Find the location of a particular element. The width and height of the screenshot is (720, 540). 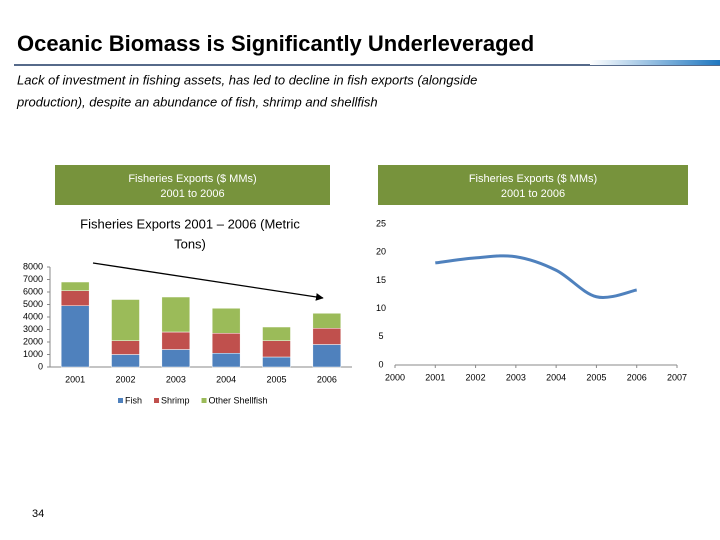

y-tick-label: 10 is located at coordinates (381, 308).